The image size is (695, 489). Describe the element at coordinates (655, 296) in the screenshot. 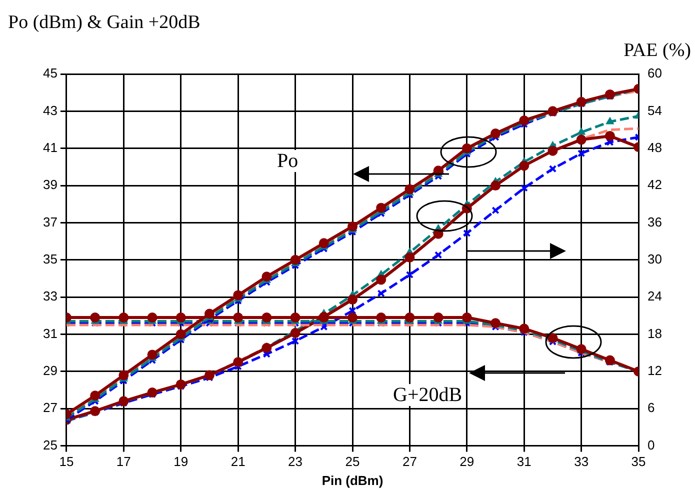

I see `y2-tick-label: 24` at that location.